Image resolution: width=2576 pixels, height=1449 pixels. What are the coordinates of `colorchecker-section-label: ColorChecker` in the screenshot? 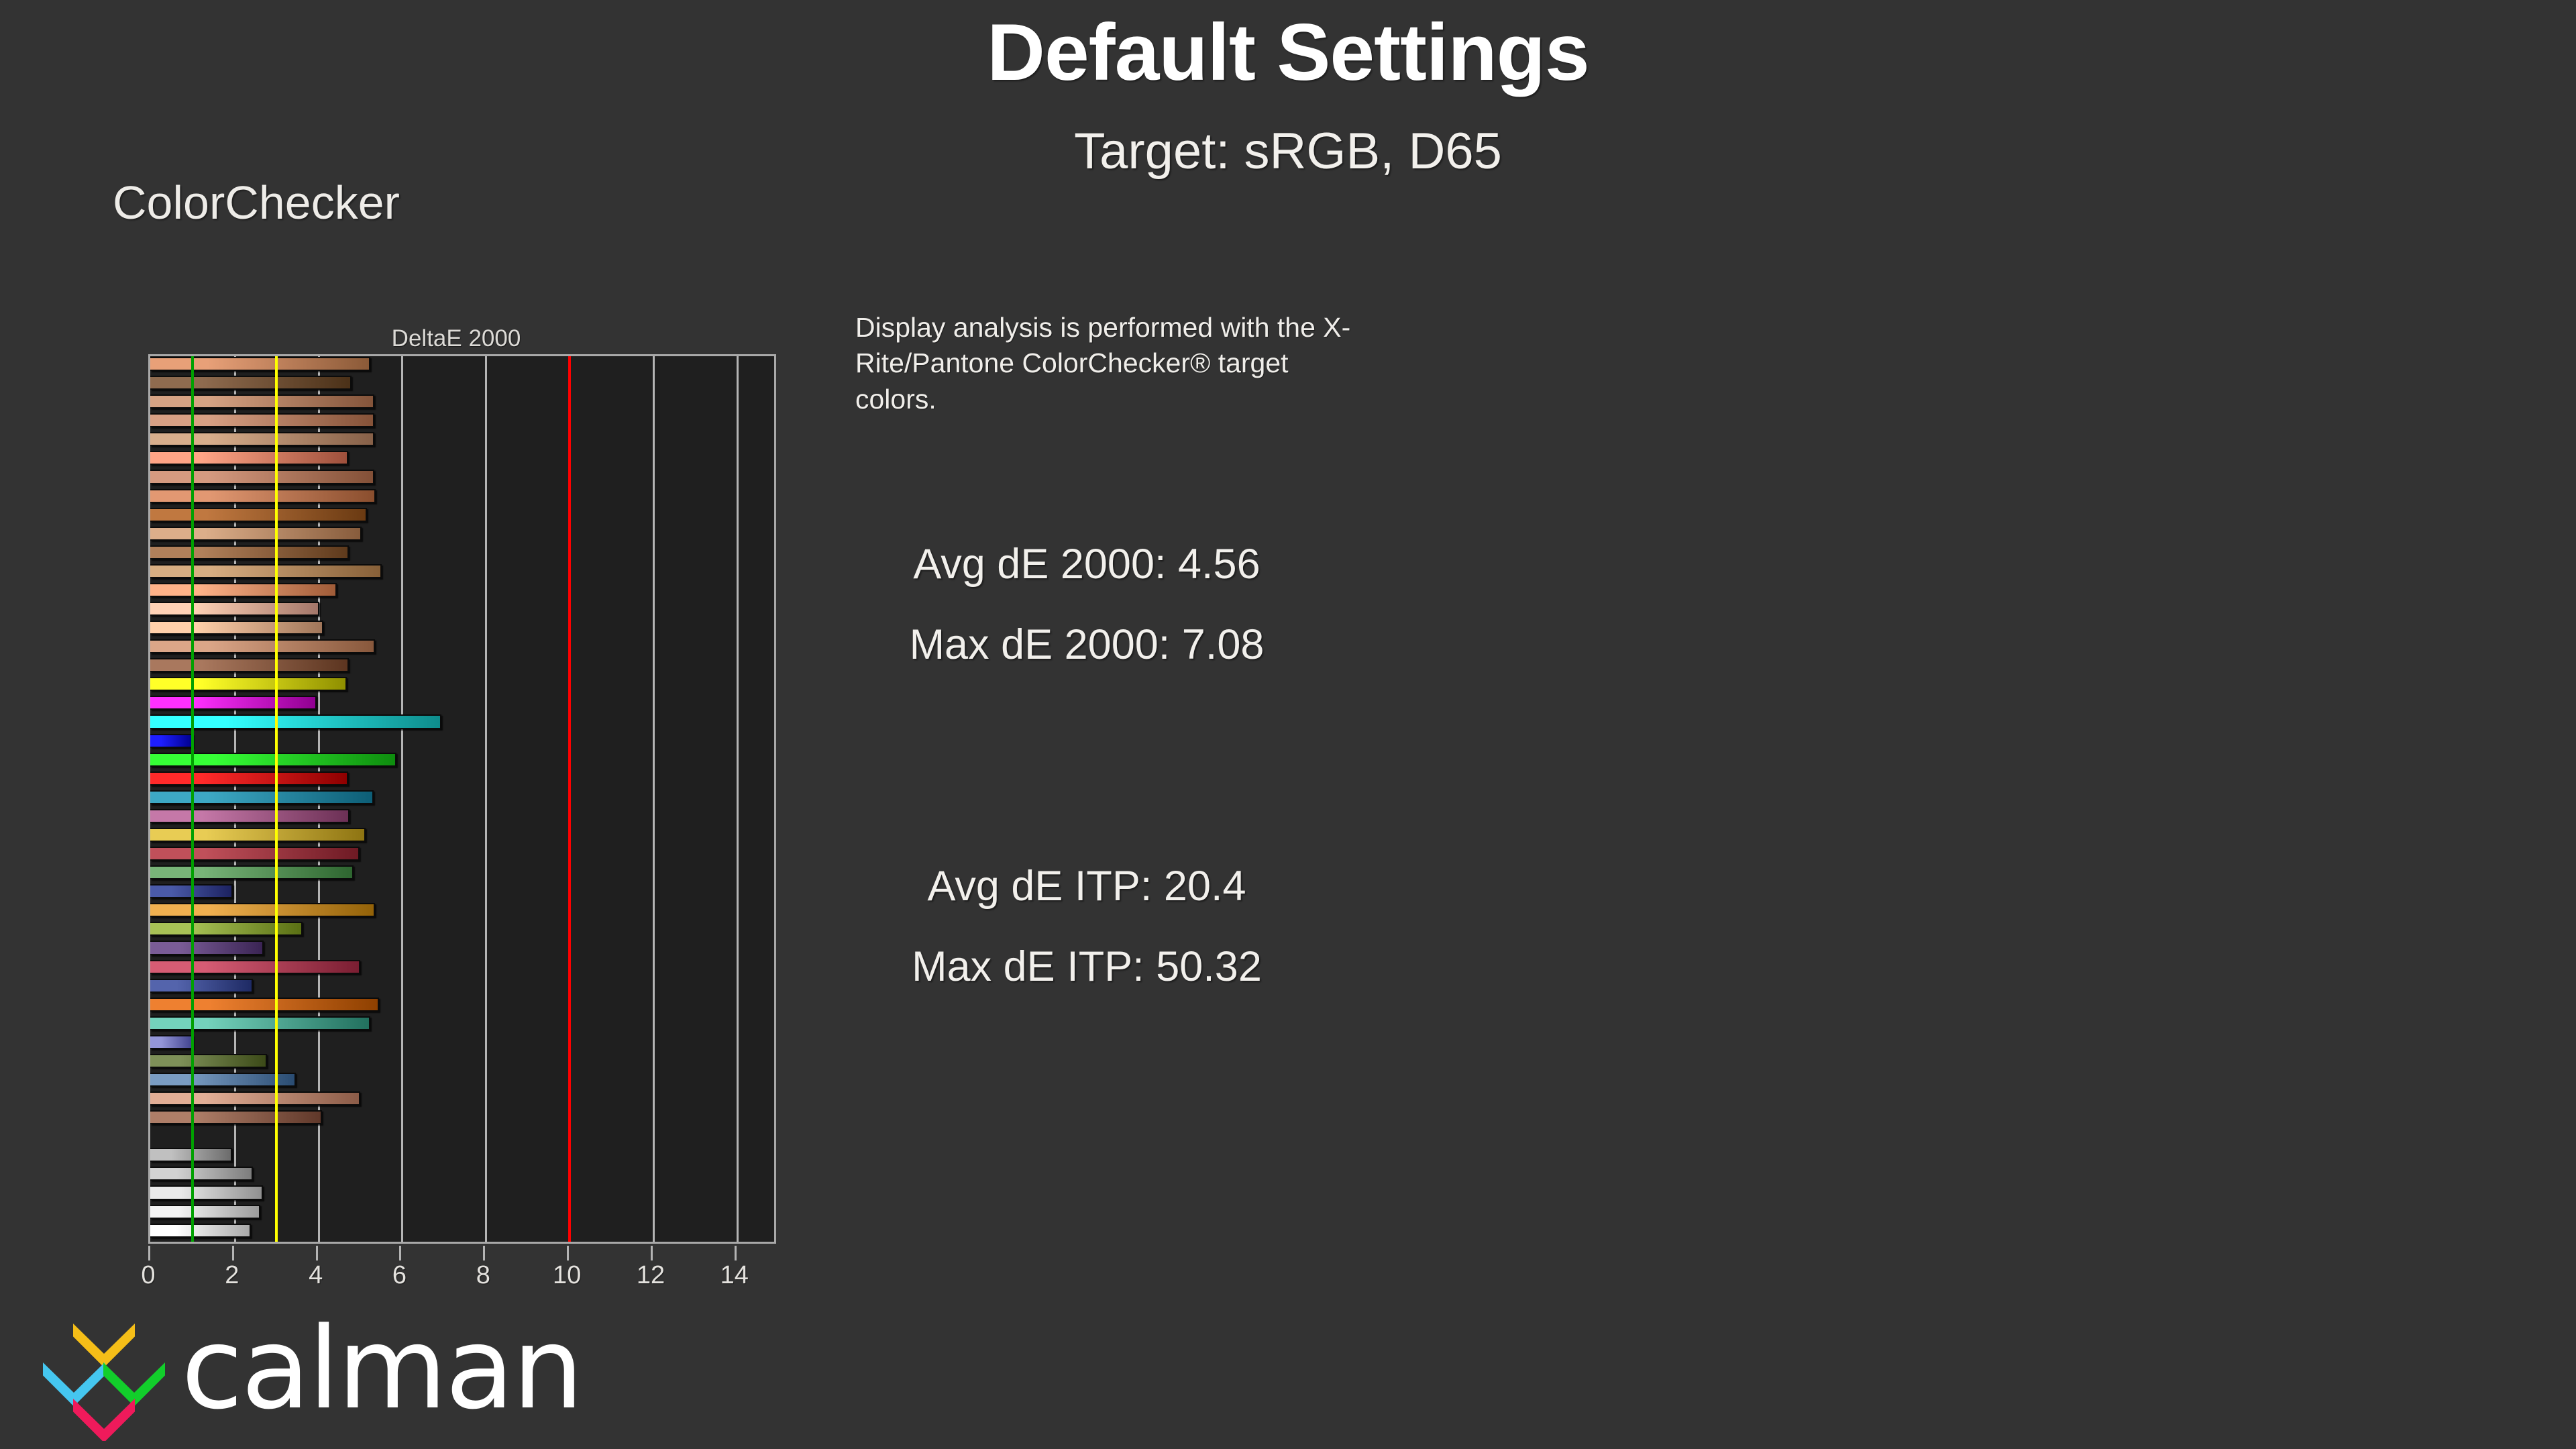 It's located at (256, 202).